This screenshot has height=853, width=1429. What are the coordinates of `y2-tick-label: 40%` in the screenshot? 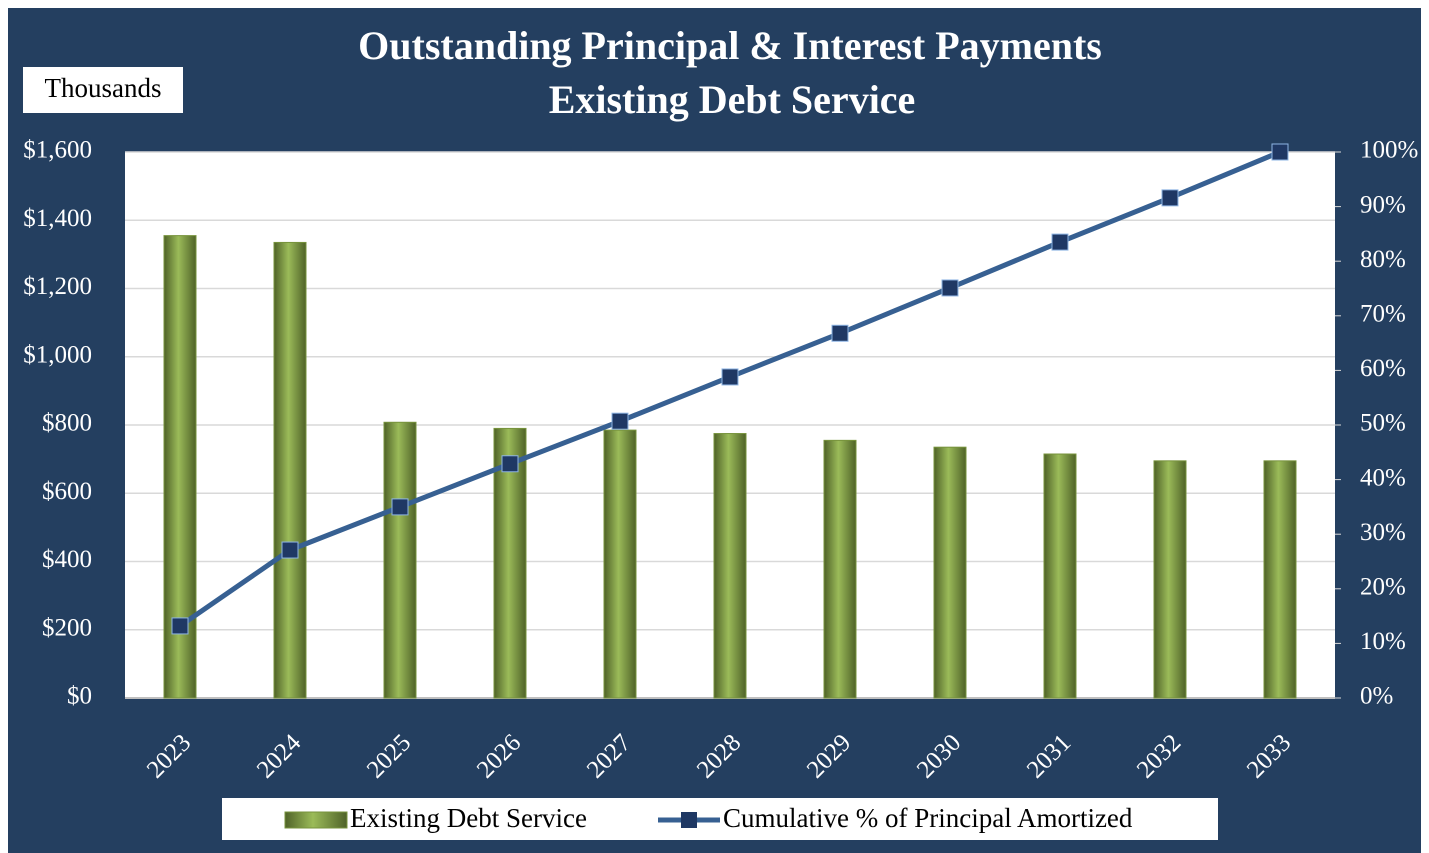 It's located at (1383, 477).